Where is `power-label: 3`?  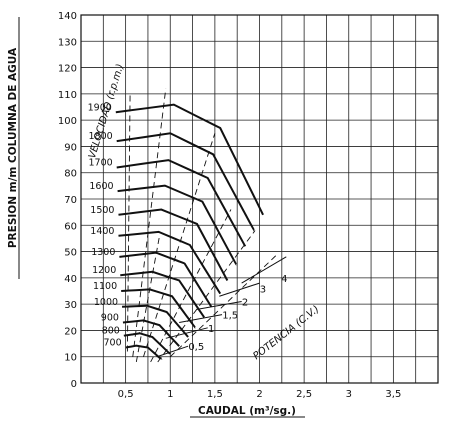
power-label: 3 is located at coordinates (263, 289).